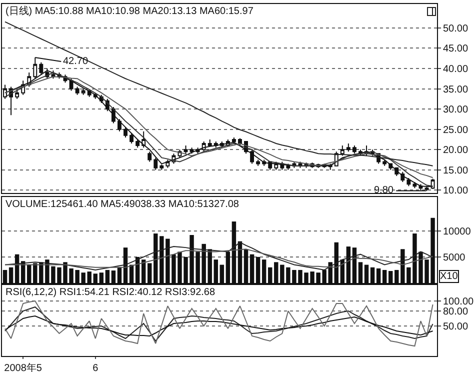 The image size is (476, 372). What do you see at coordinates (23, 367) in the screenshot?
I see `x-tick-label: 2008年5` at bounding box center [23, 367].